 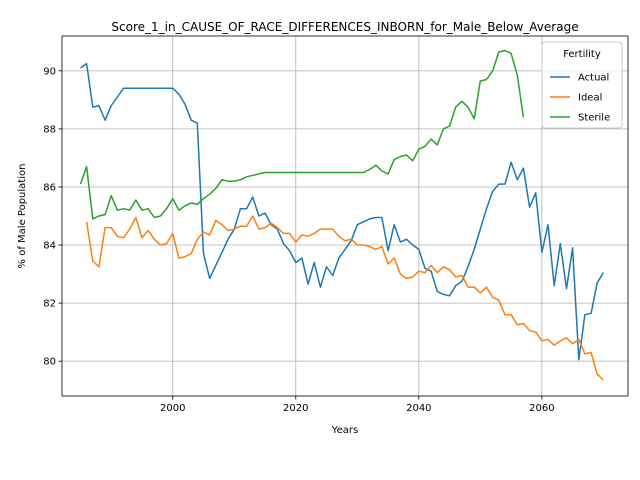 What do you see at coordinates (344, 430) in the screenshot?
I see `x-axis-title: Years` at bounding box center [344, 430].